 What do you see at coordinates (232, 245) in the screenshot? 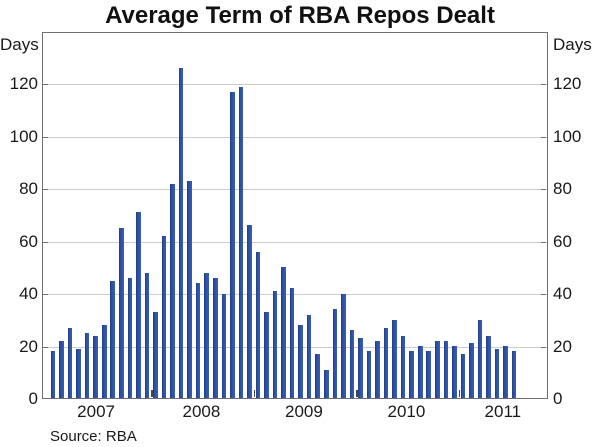
I see `bar-oct-2008` at bounding box center [232, 245].